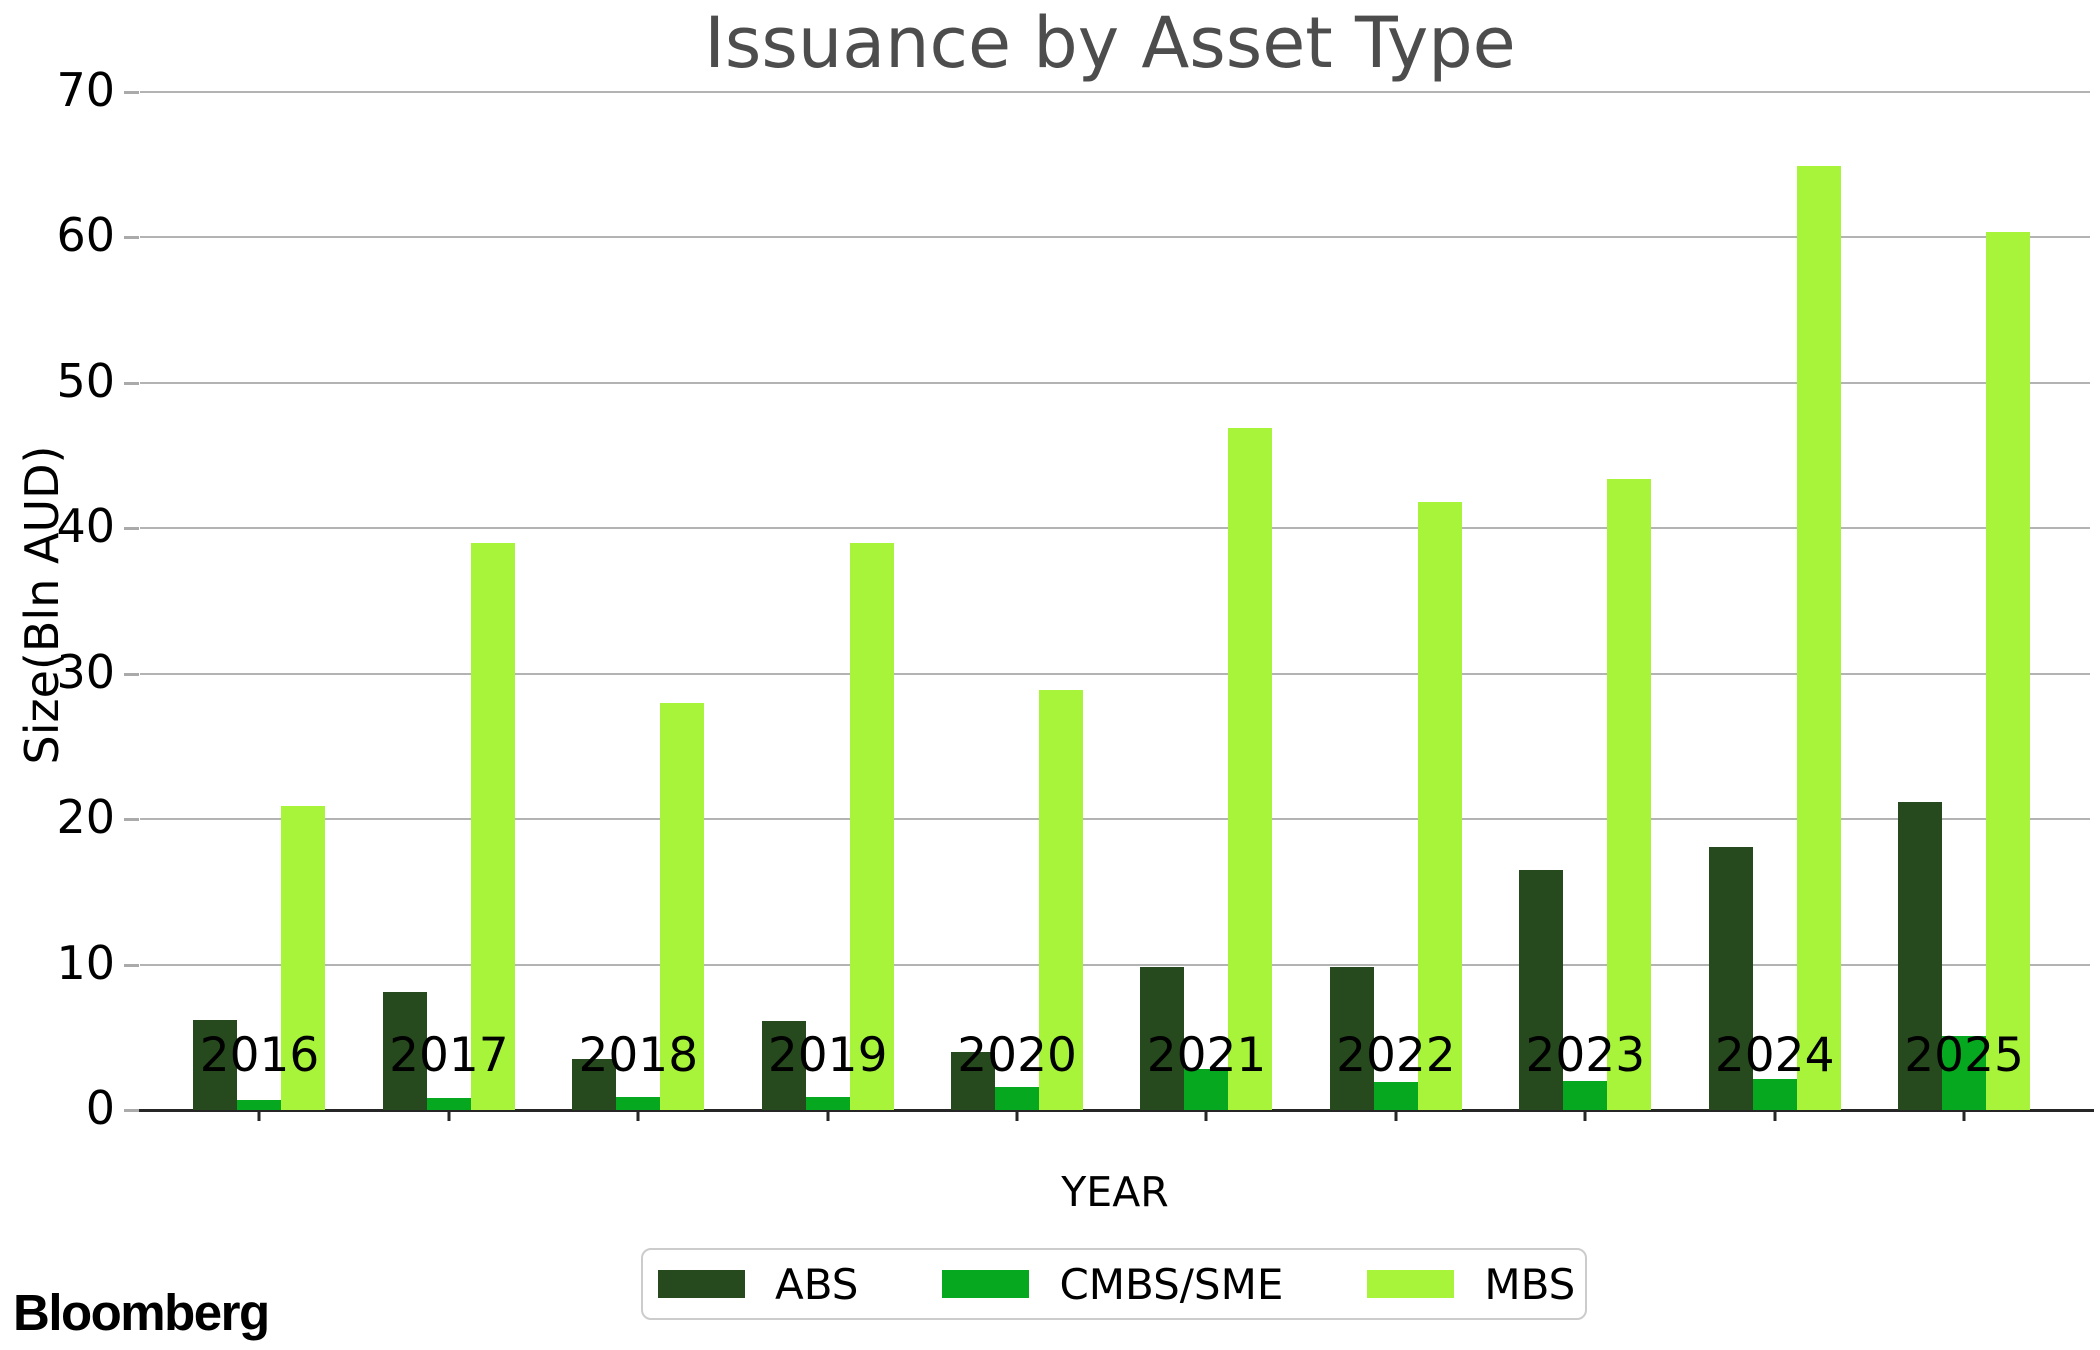  What do you see at coordinates (259, 1055) in the screenshot?
I see `x-tick-label-2016: 2016` at bounding box center [259, 1055].